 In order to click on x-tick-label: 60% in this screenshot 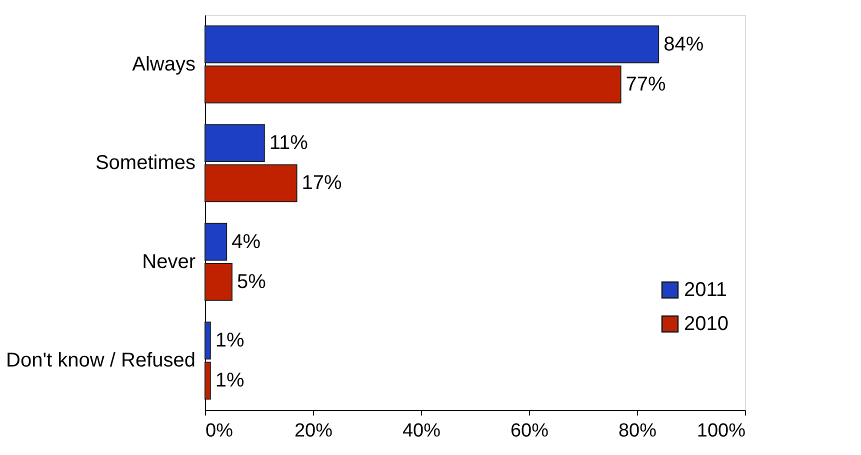, I will do `click(529, 431)`.